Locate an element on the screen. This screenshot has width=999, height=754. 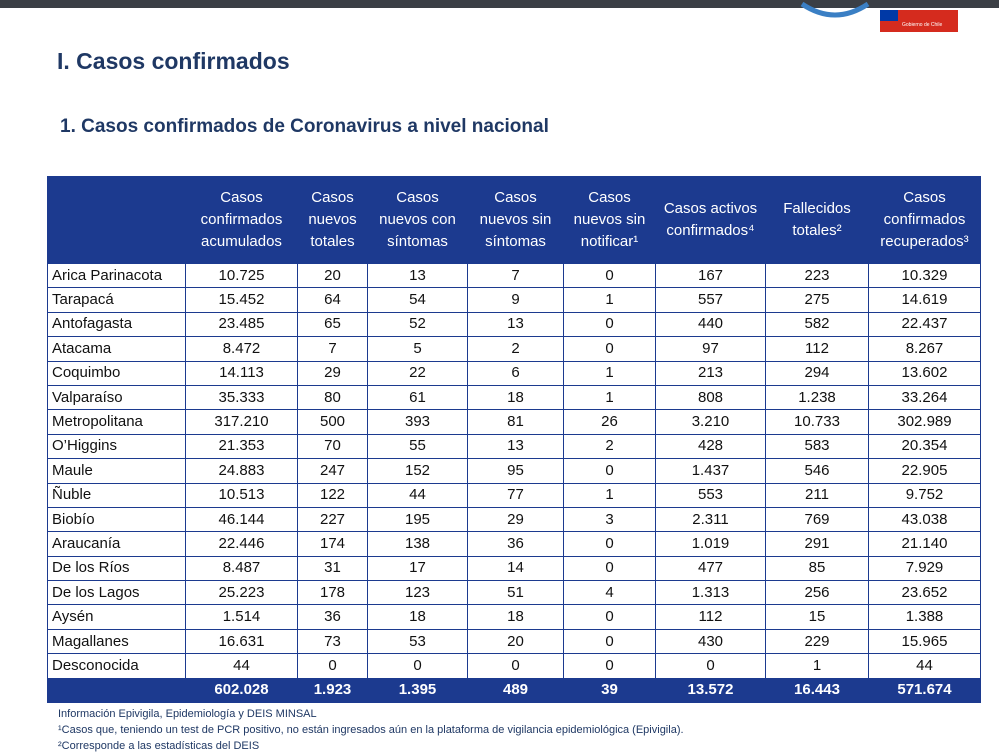
value-cell: 211 is located at coordinates (817, 495).